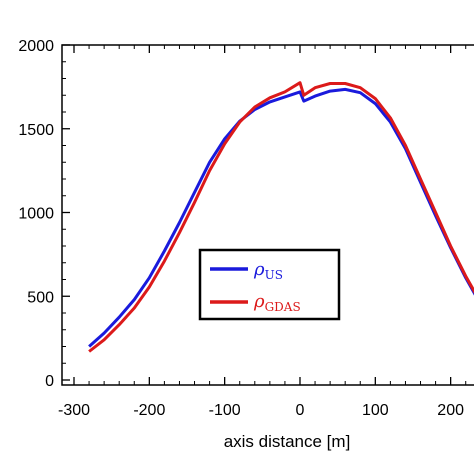 This screenshot has width=474, height=474. What do you see at coordinates (259, 269) in the screenshot?
I see `legend-label-us-symbol: ρ` at bounding box center [259, 269].